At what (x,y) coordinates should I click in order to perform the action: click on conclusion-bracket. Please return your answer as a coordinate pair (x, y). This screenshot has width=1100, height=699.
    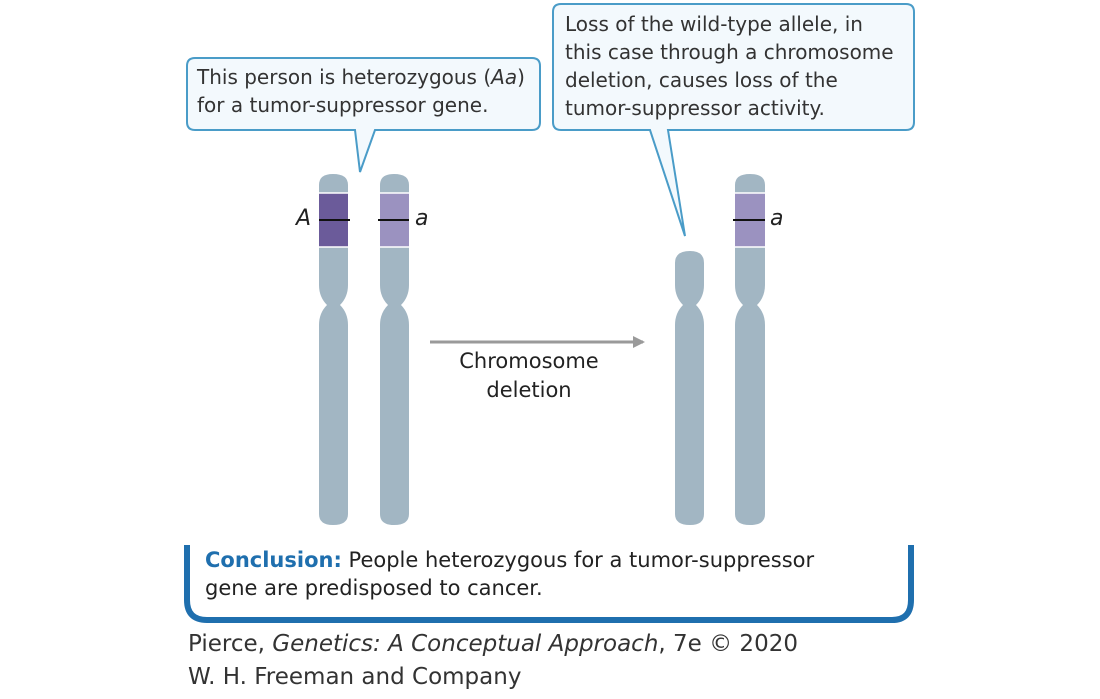
    Looking at the image, I should click on (549, 584).